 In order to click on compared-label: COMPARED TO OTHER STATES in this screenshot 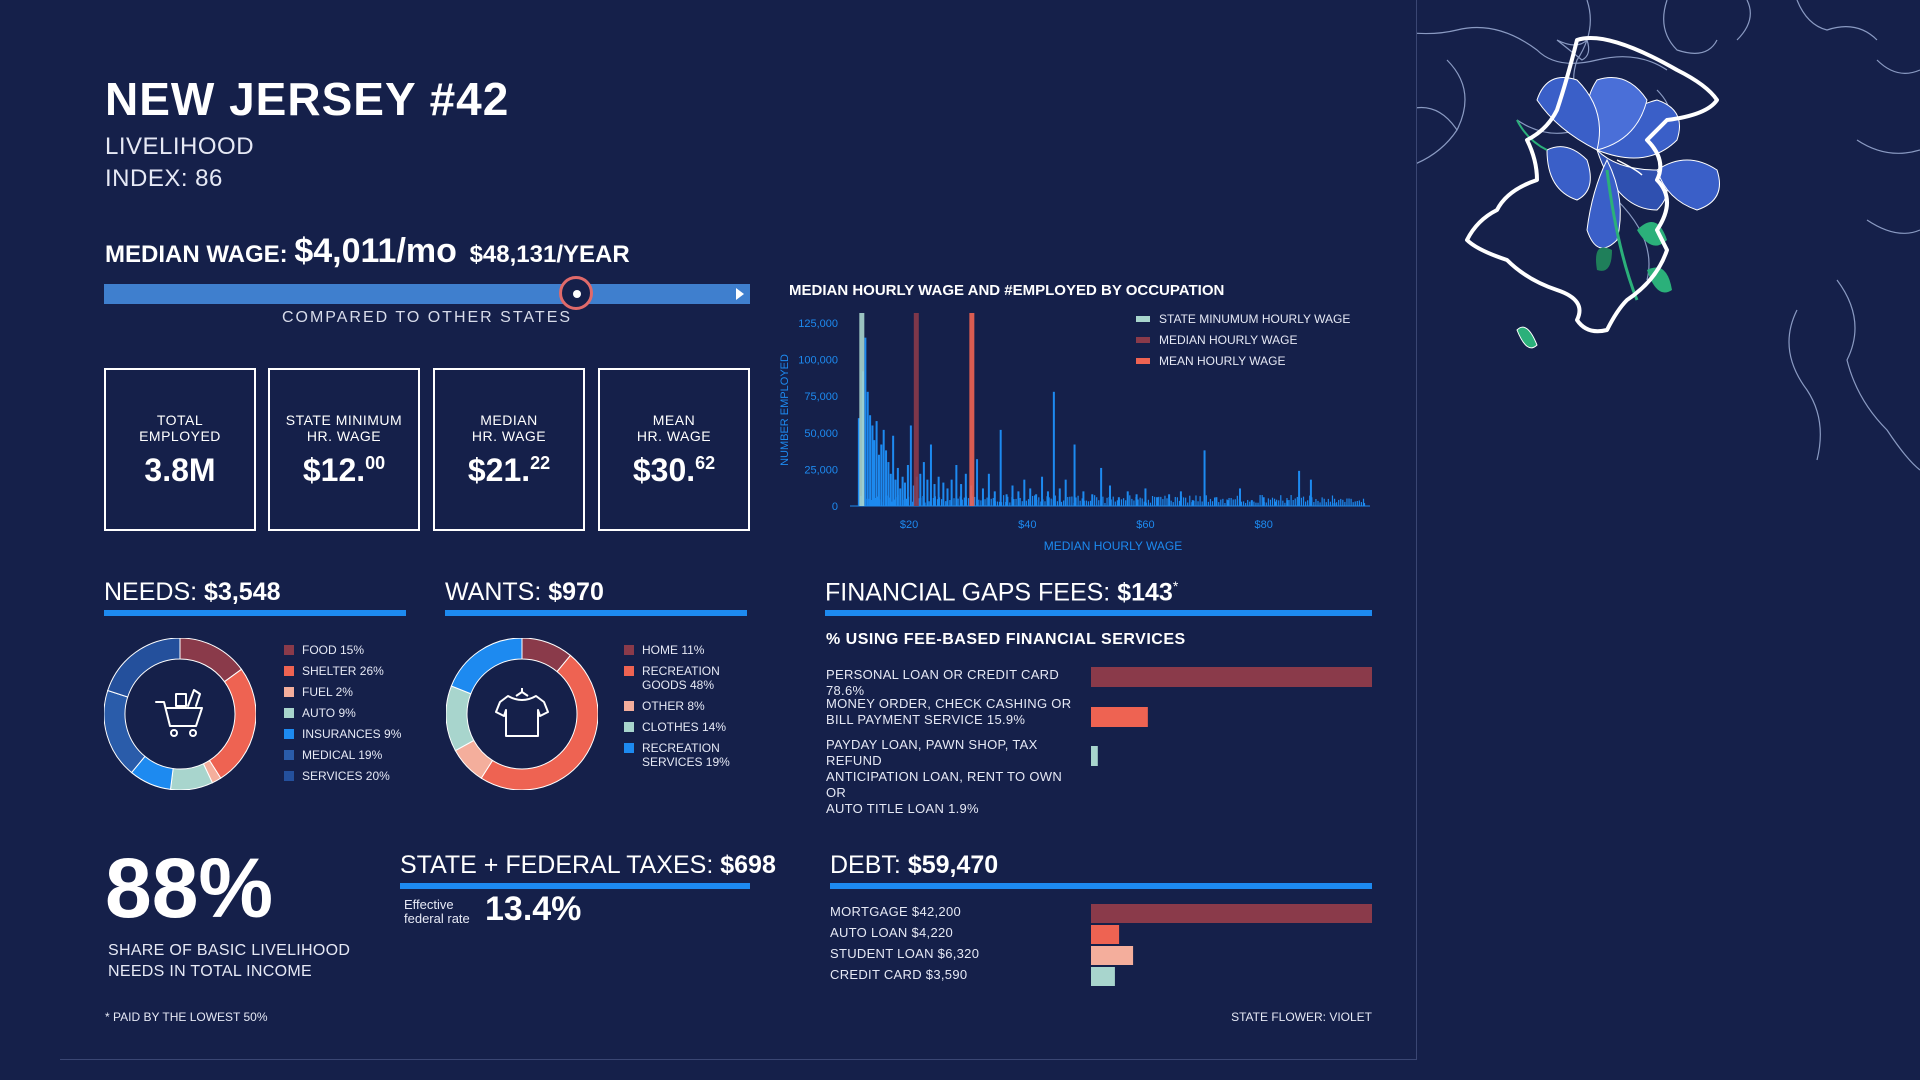, I will do `click(427, 317)`.